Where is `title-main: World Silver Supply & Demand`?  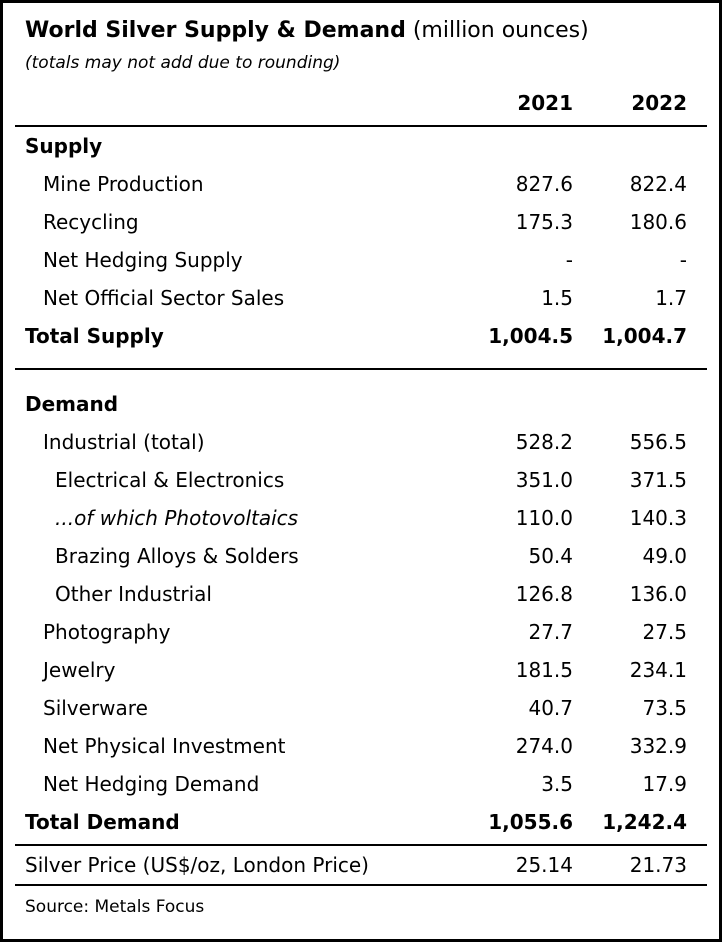 title-main: World Silver Supply & Demand is located at coordinates (215, 30).